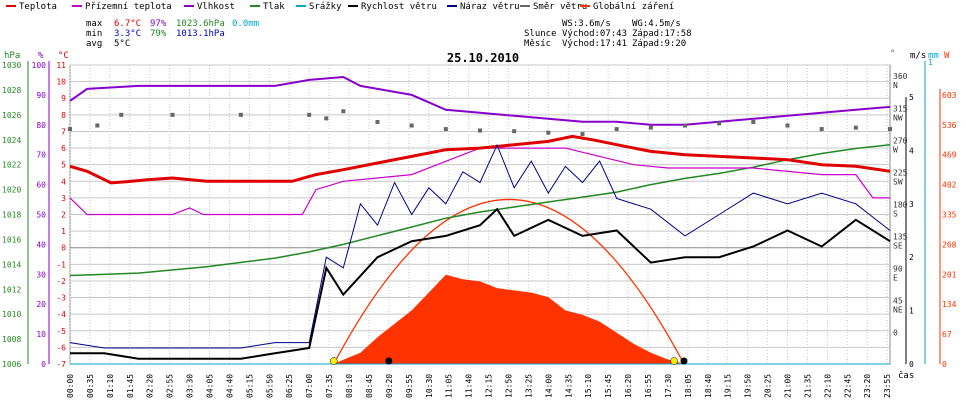  Describe the element at coordinates (61, 264) in the screenshot. I see `temp-tick-label: -1` at that location.